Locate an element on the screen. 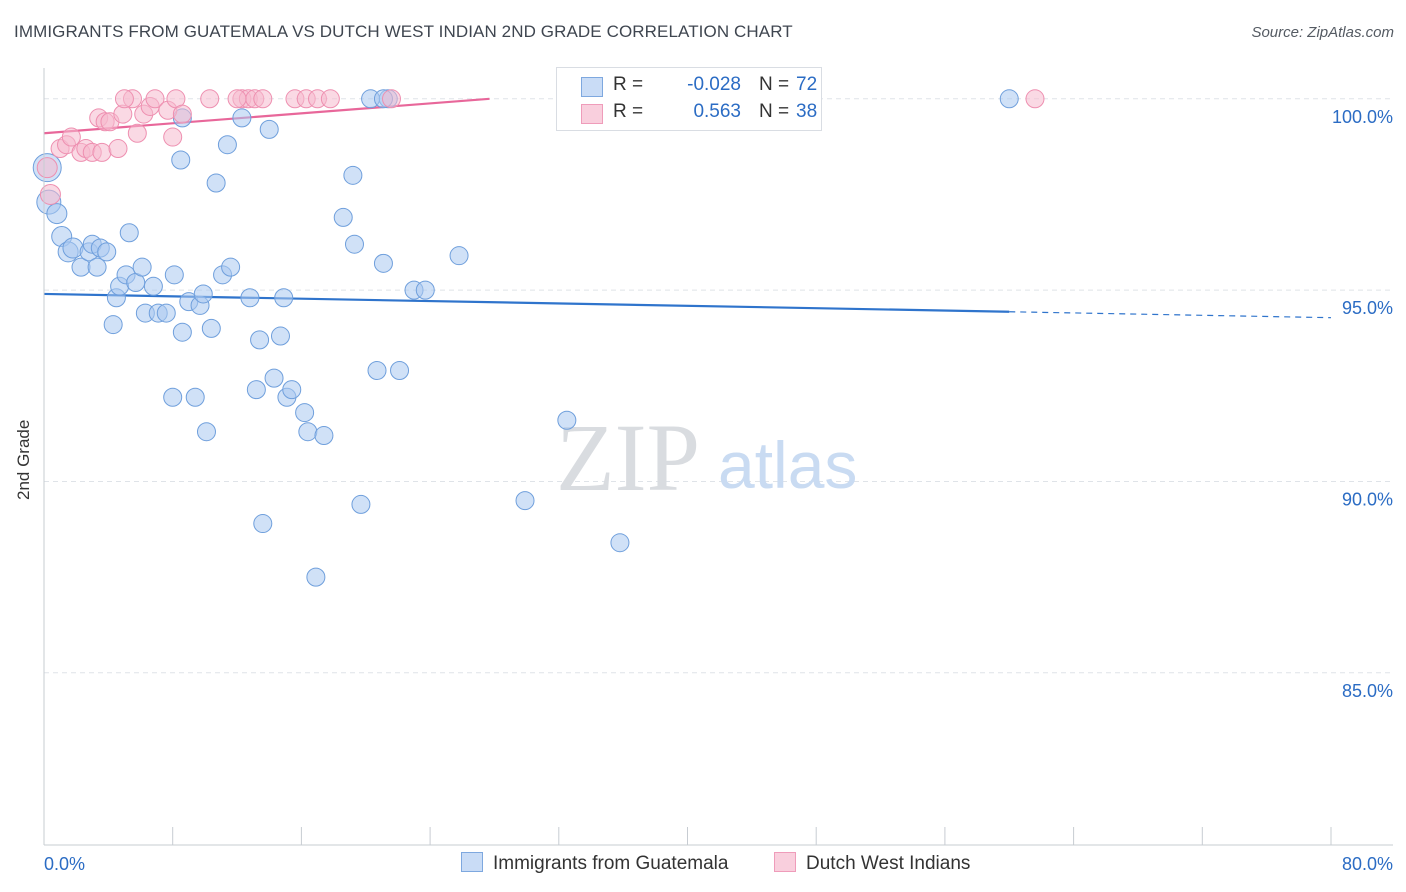 This screenshot has height=892, width=1406. bottom-legend-guatemala: Immigrants from Guatemala is located at coordinates (594, 865).